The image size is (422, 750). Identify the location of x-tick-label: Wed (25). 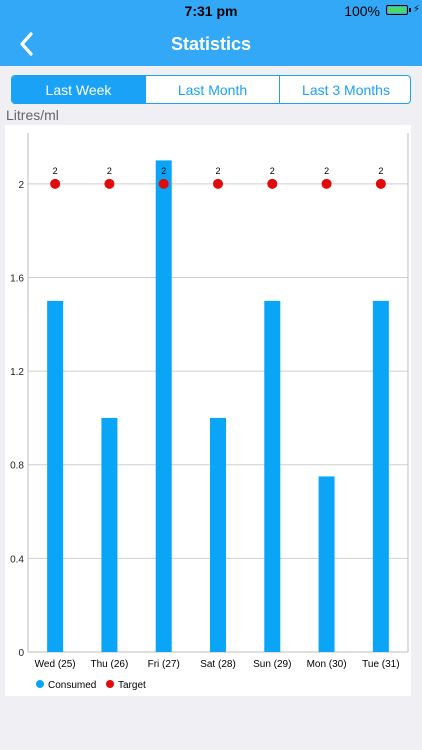
(55, 664).